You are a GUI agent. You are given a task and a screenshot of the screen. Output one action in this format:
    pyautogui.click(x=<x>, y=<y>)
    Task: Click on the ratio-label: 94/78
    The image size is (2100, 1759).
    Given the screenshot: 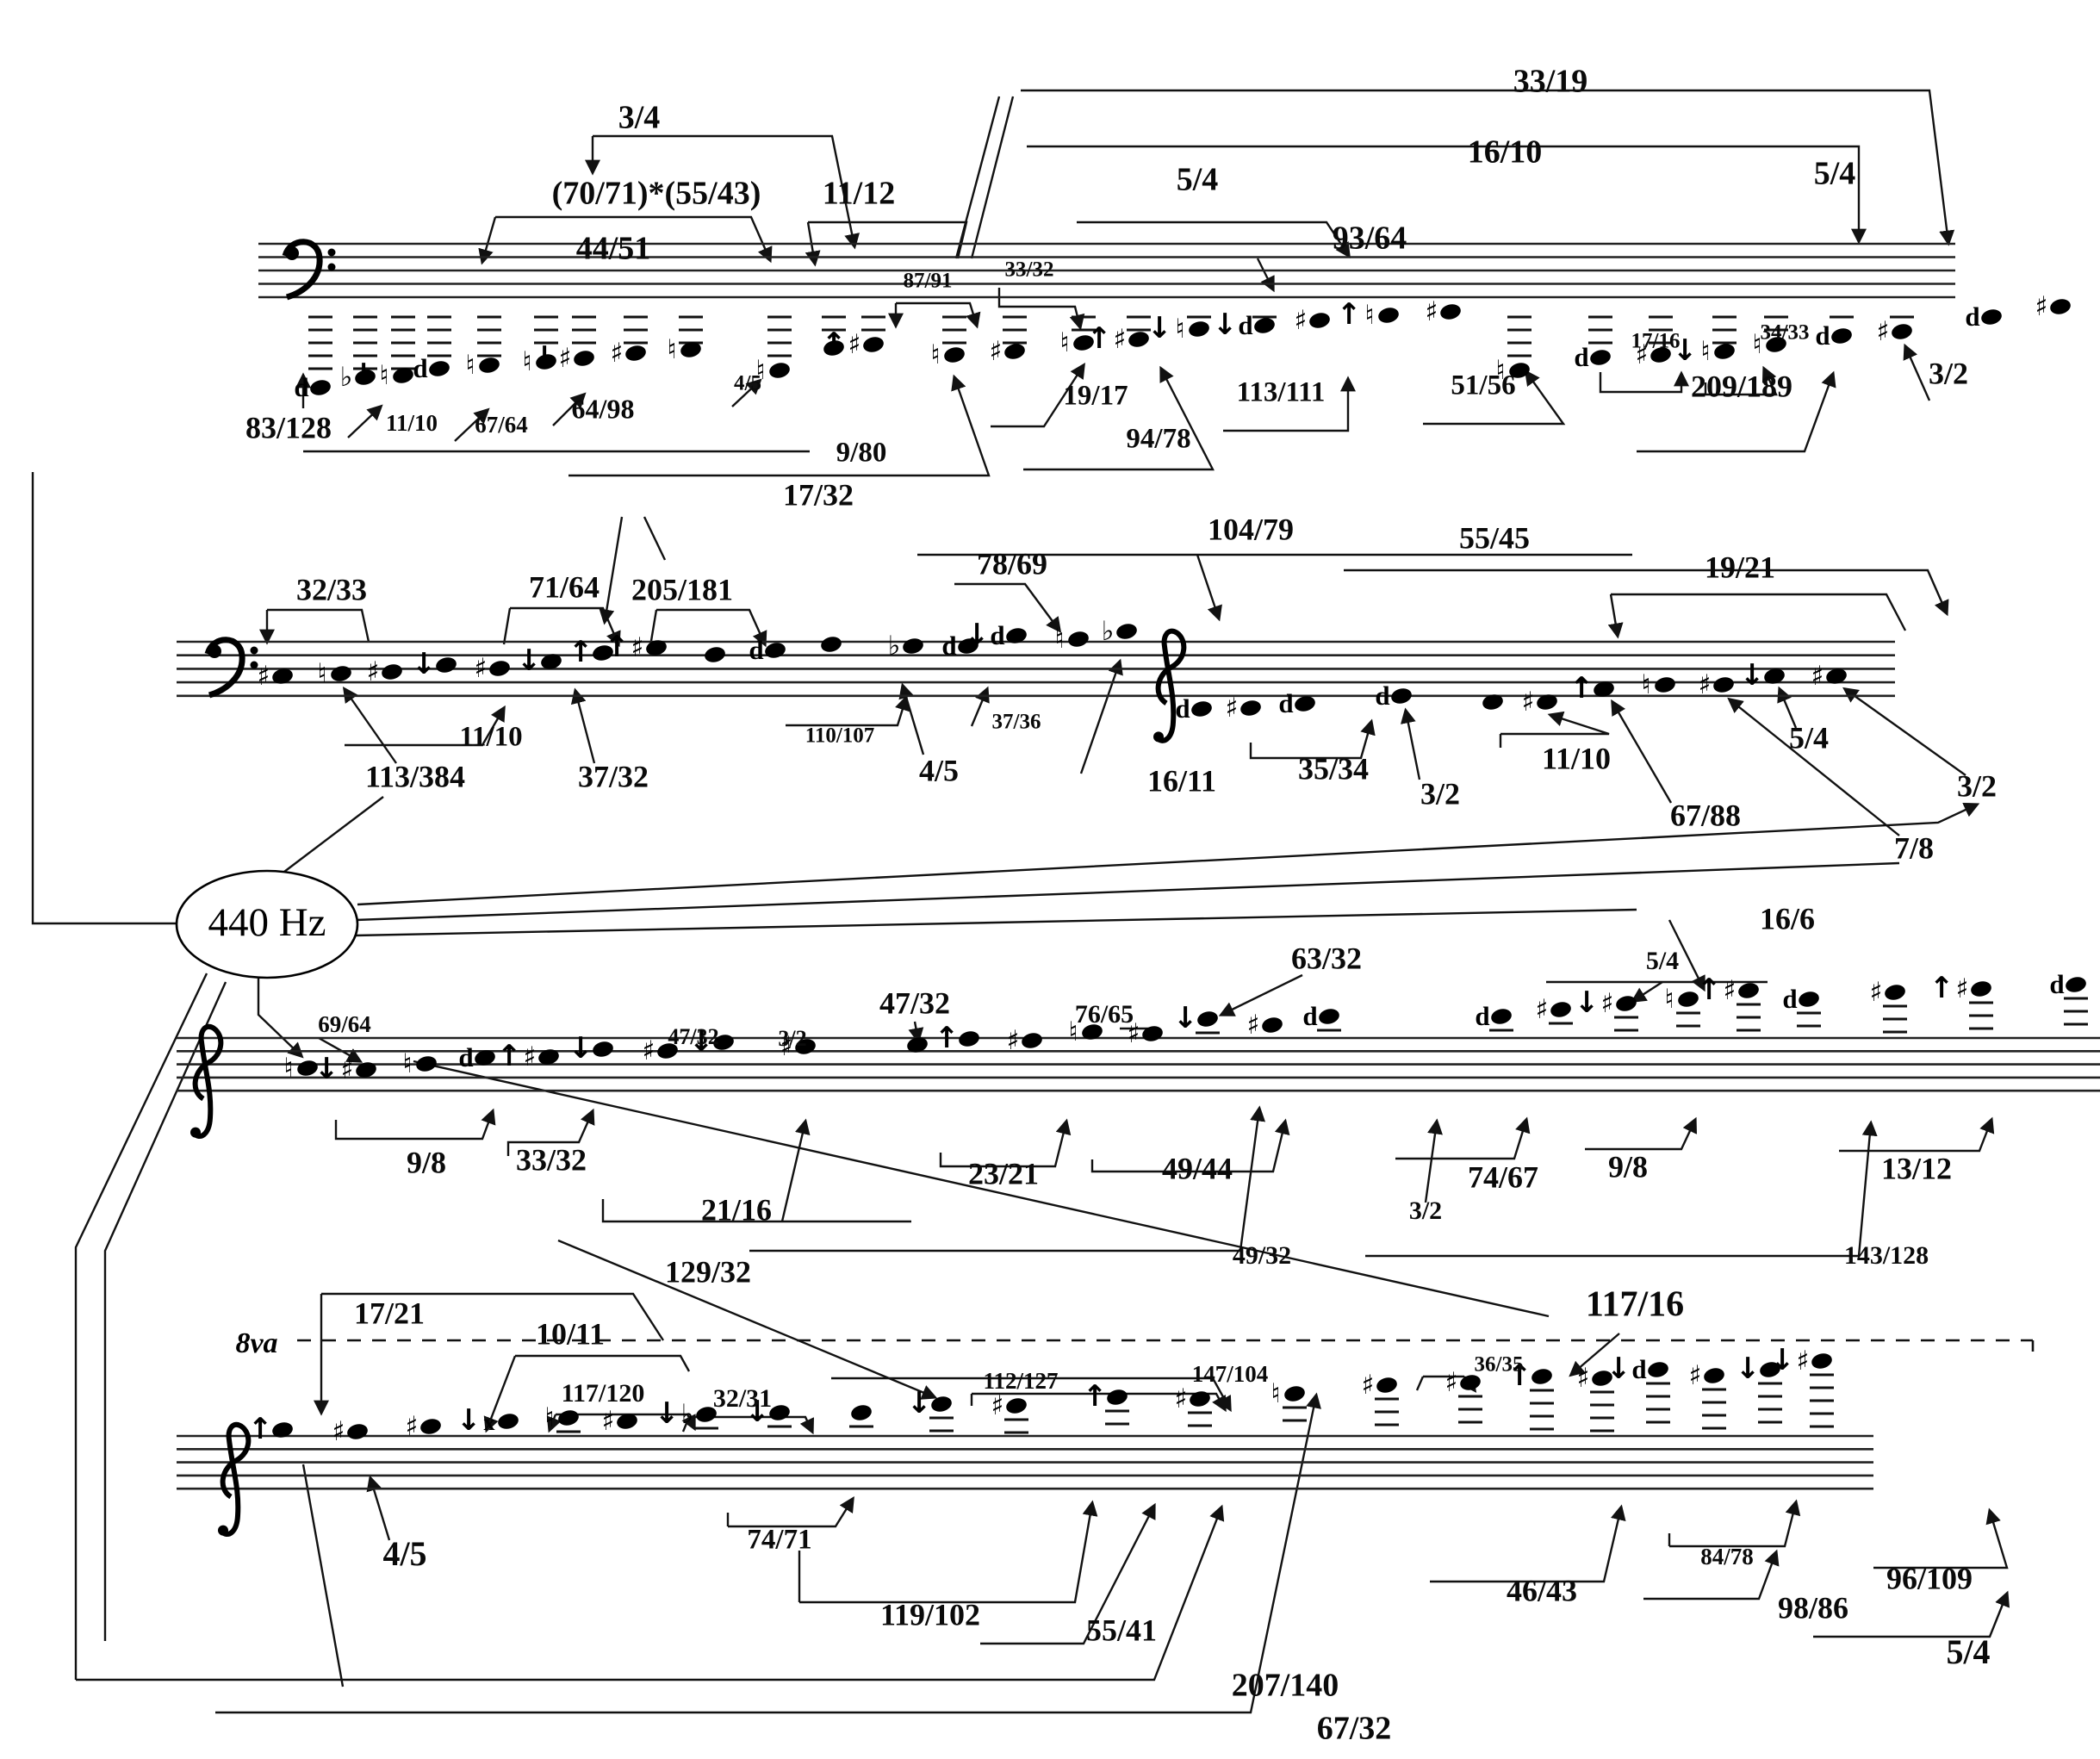 What is the action you would take?
    pyautogui.click(x=1158, y=440)
    